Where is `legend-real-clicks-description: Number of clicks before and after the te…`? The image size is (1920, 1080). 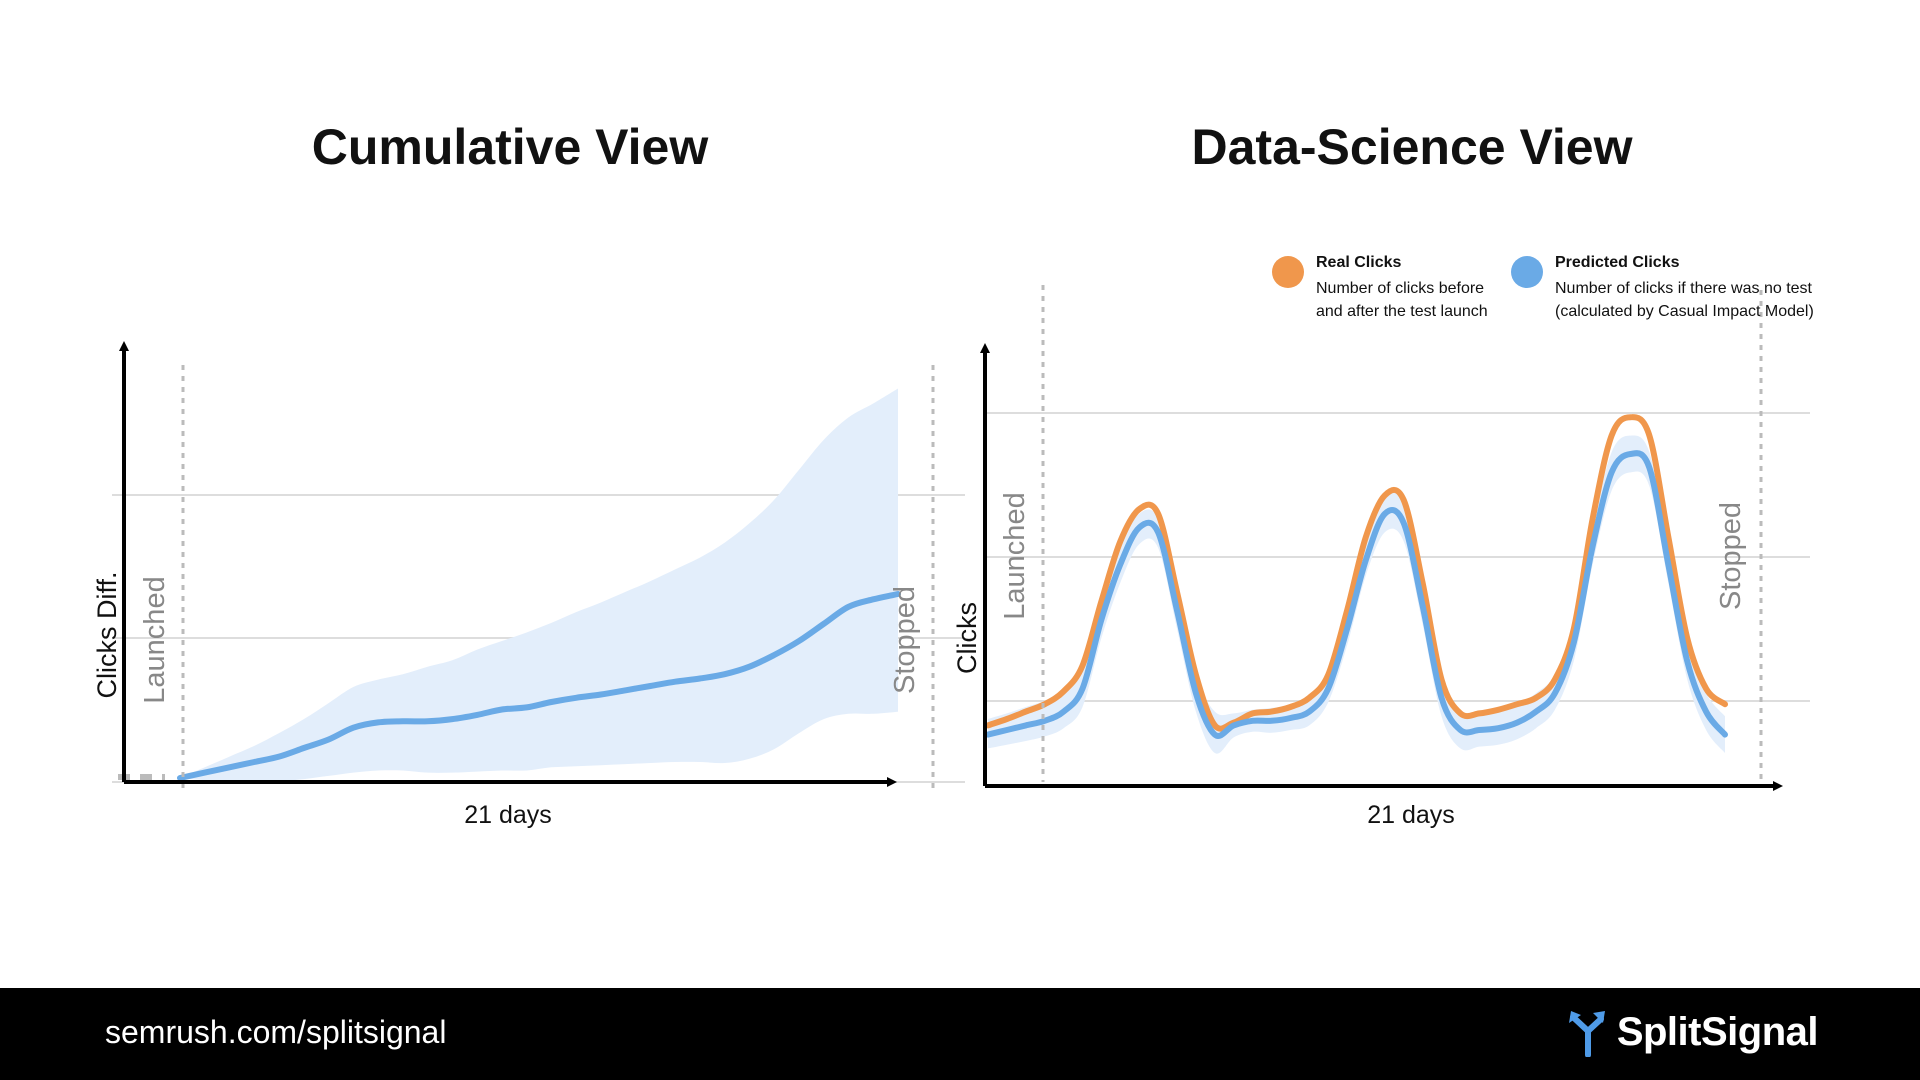
legend-real-clicks-description: Number of clicks before and after the te… is located at coordinates (1402, 300).